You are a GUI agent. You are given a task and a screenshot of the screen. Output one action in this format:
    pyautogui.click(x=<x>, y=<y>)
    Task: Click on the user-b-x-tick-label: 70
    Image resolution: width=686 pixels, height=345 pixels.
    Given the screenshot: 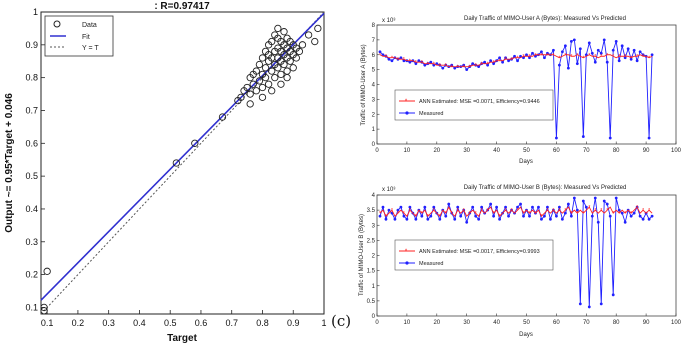 What is the action you would take?
    pyautogui.click(x=586, y=323)
    